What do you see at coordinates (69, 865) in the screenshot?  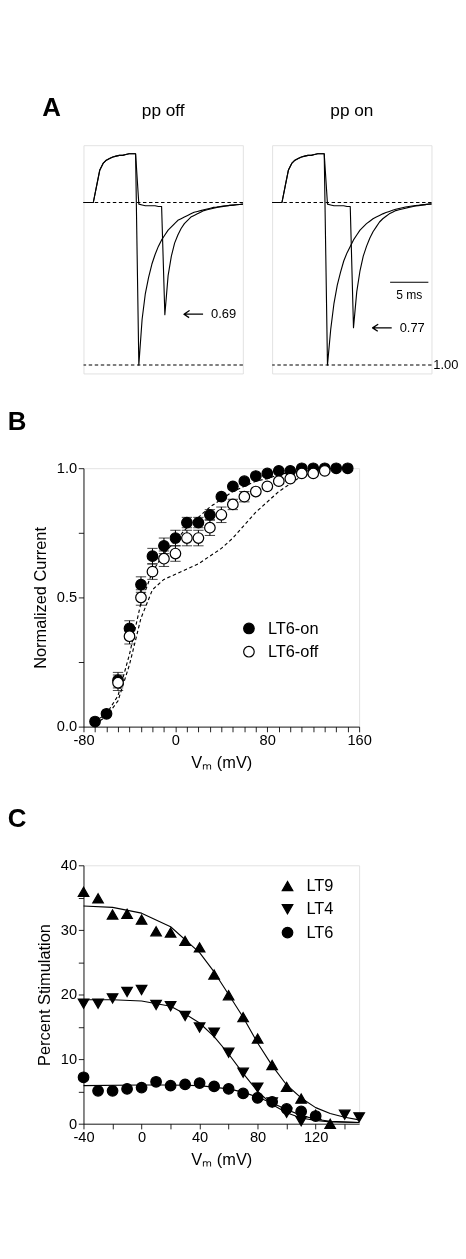 I see `y-tick-label: 40` at bounding box center [69, 865].